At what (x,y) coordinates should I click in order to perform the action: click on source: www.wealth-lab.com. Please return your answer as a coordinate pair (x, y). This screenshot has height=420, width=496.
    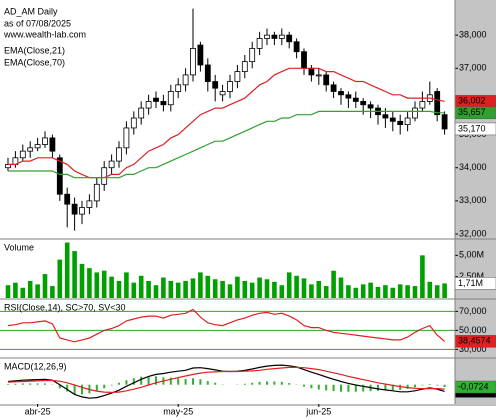
    Looking at the image, I should click on (44, 34).